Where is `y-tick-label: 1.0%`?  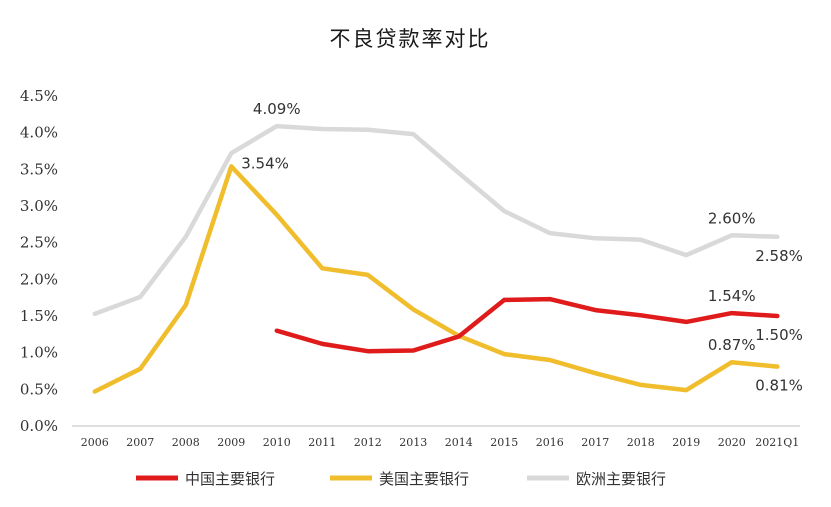 y-tick-label: 1.0% is located at coordinates (39, 353).